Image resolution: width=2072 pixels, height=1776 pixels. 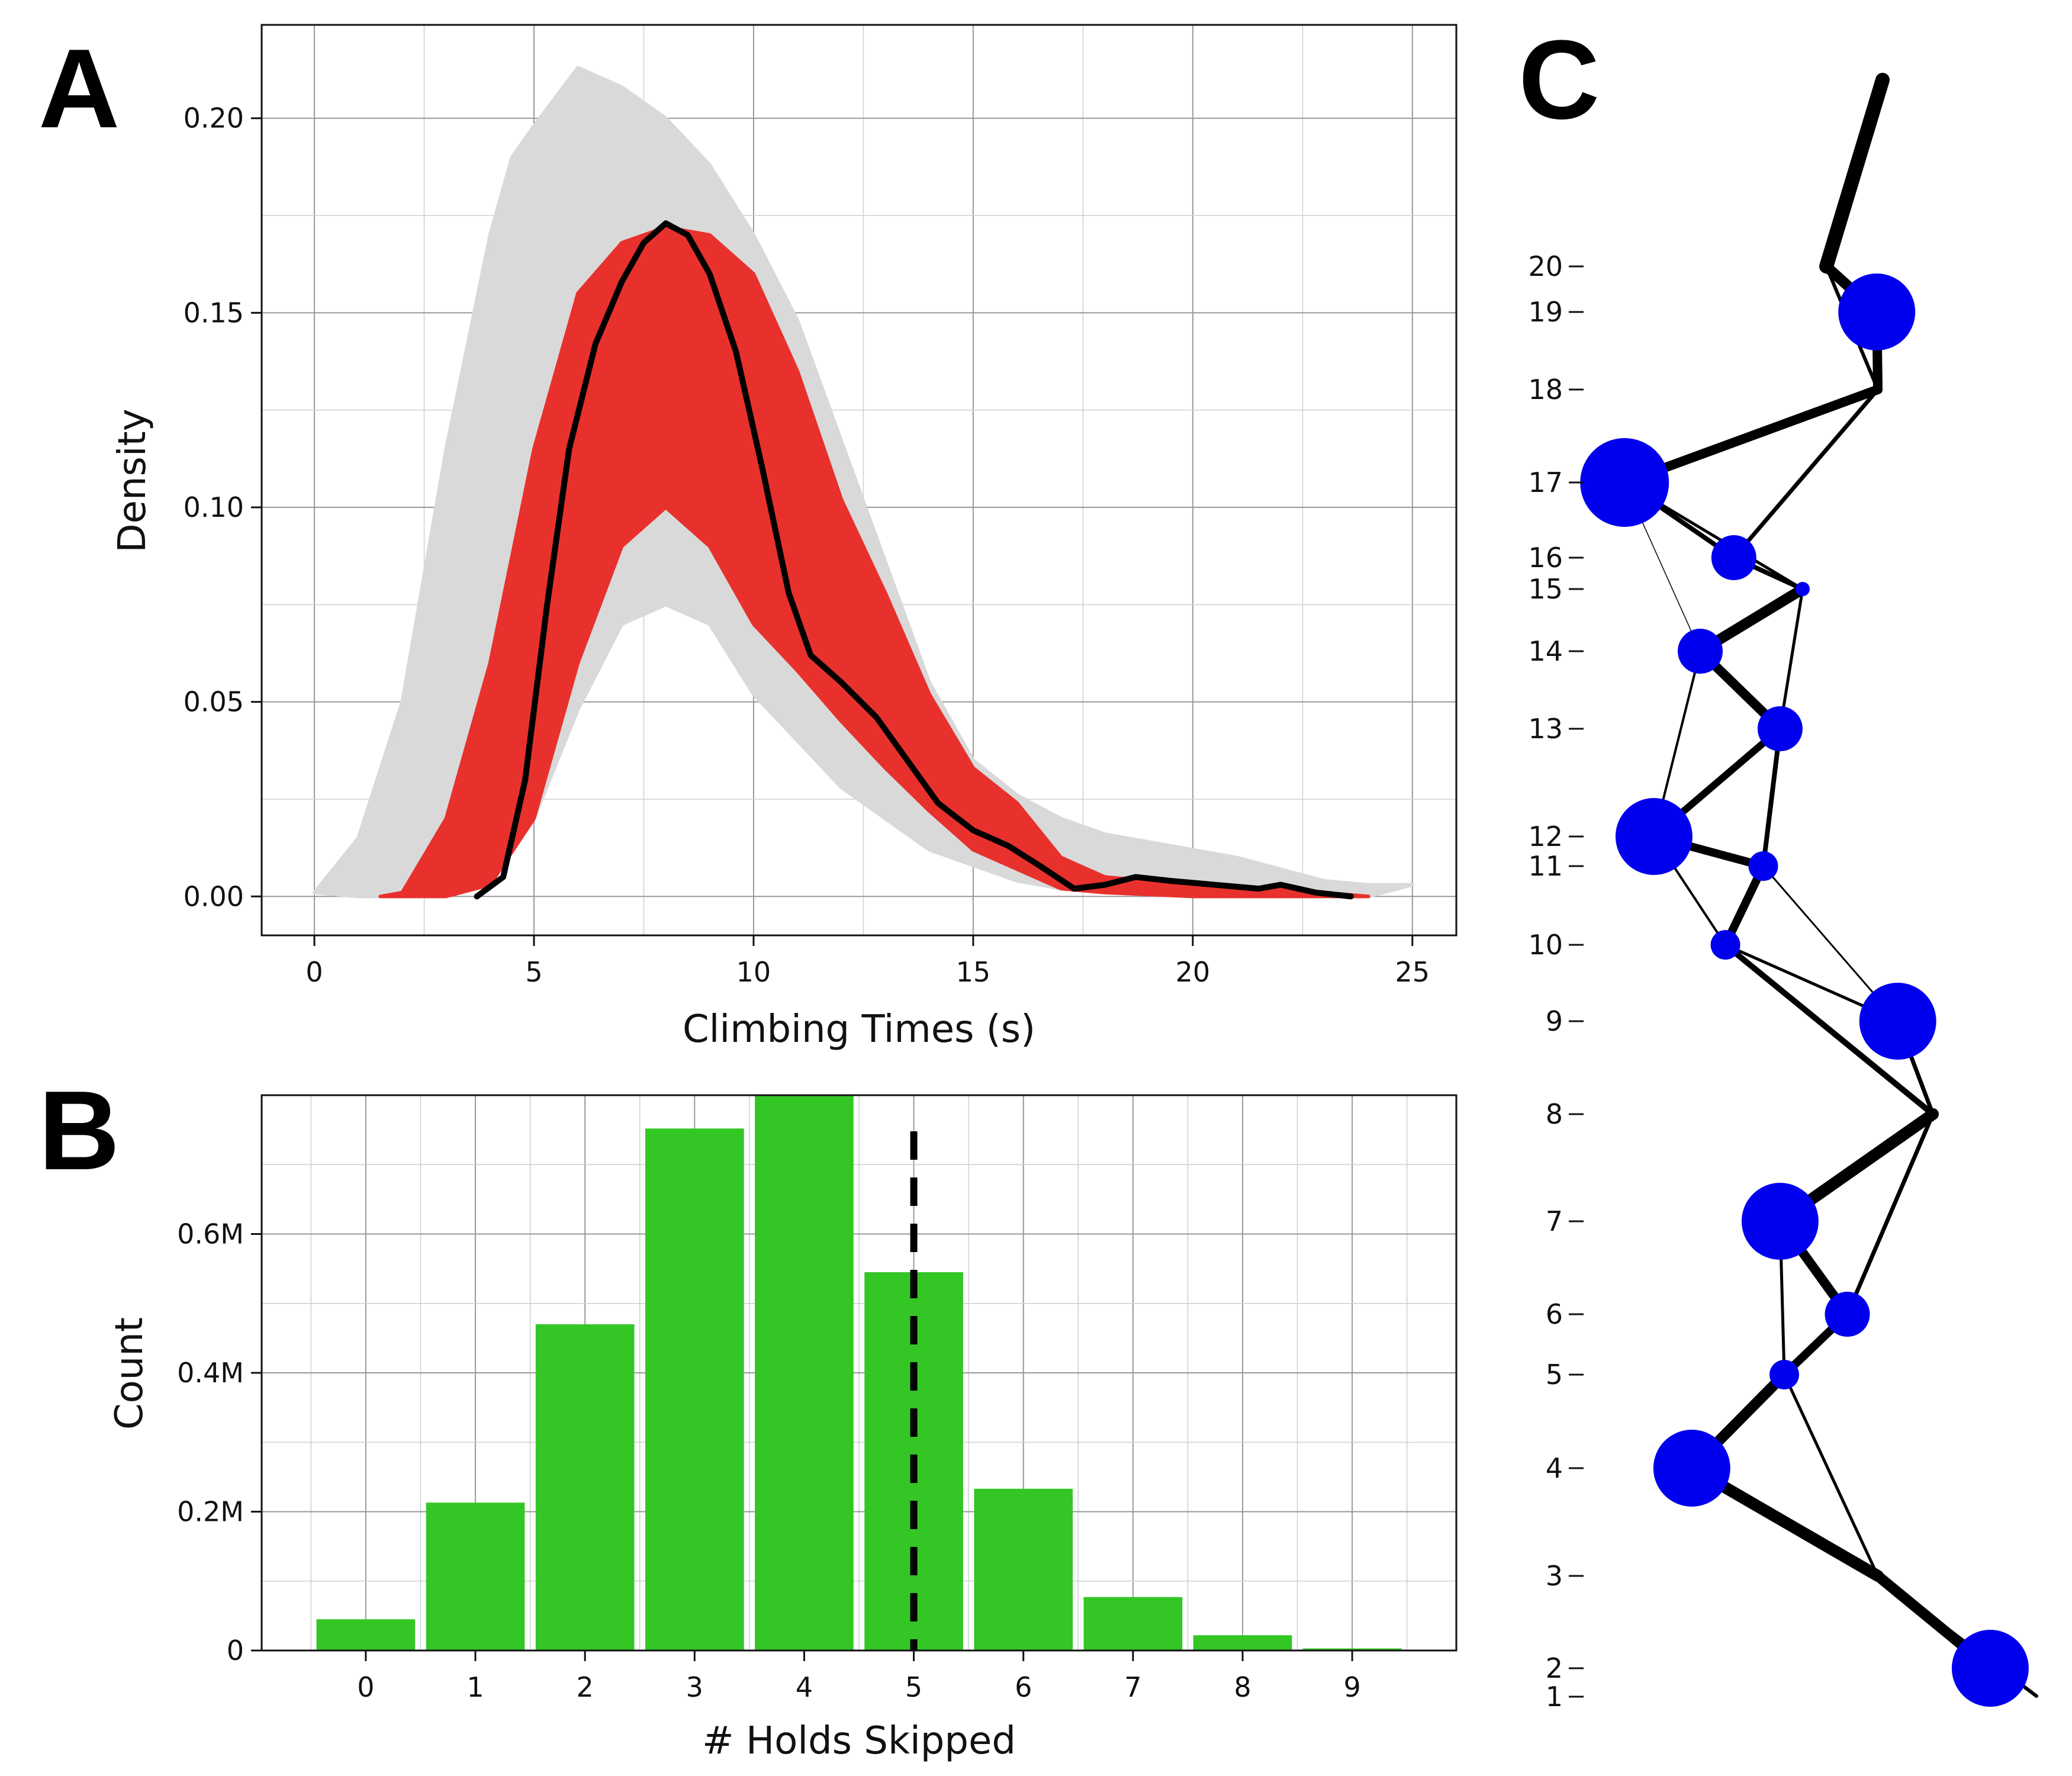 What do you see at coordinates (1545, 558) in the screenshot?
I see `hold-tick-label: 16` at bounding box center [1545, 558].